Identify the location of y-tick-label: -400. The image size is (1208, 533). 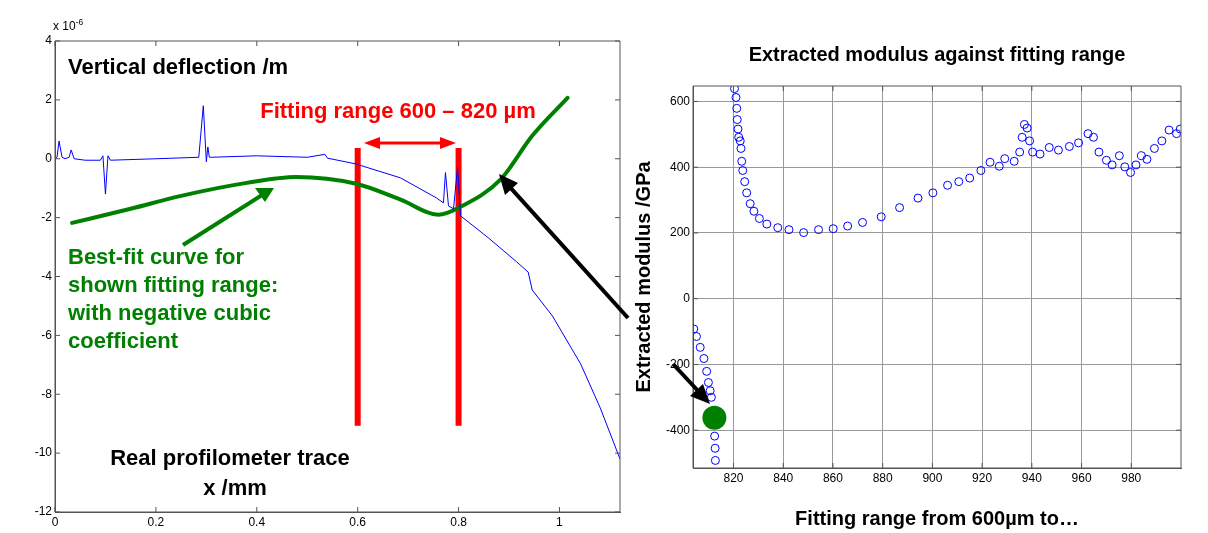
(678, 429).